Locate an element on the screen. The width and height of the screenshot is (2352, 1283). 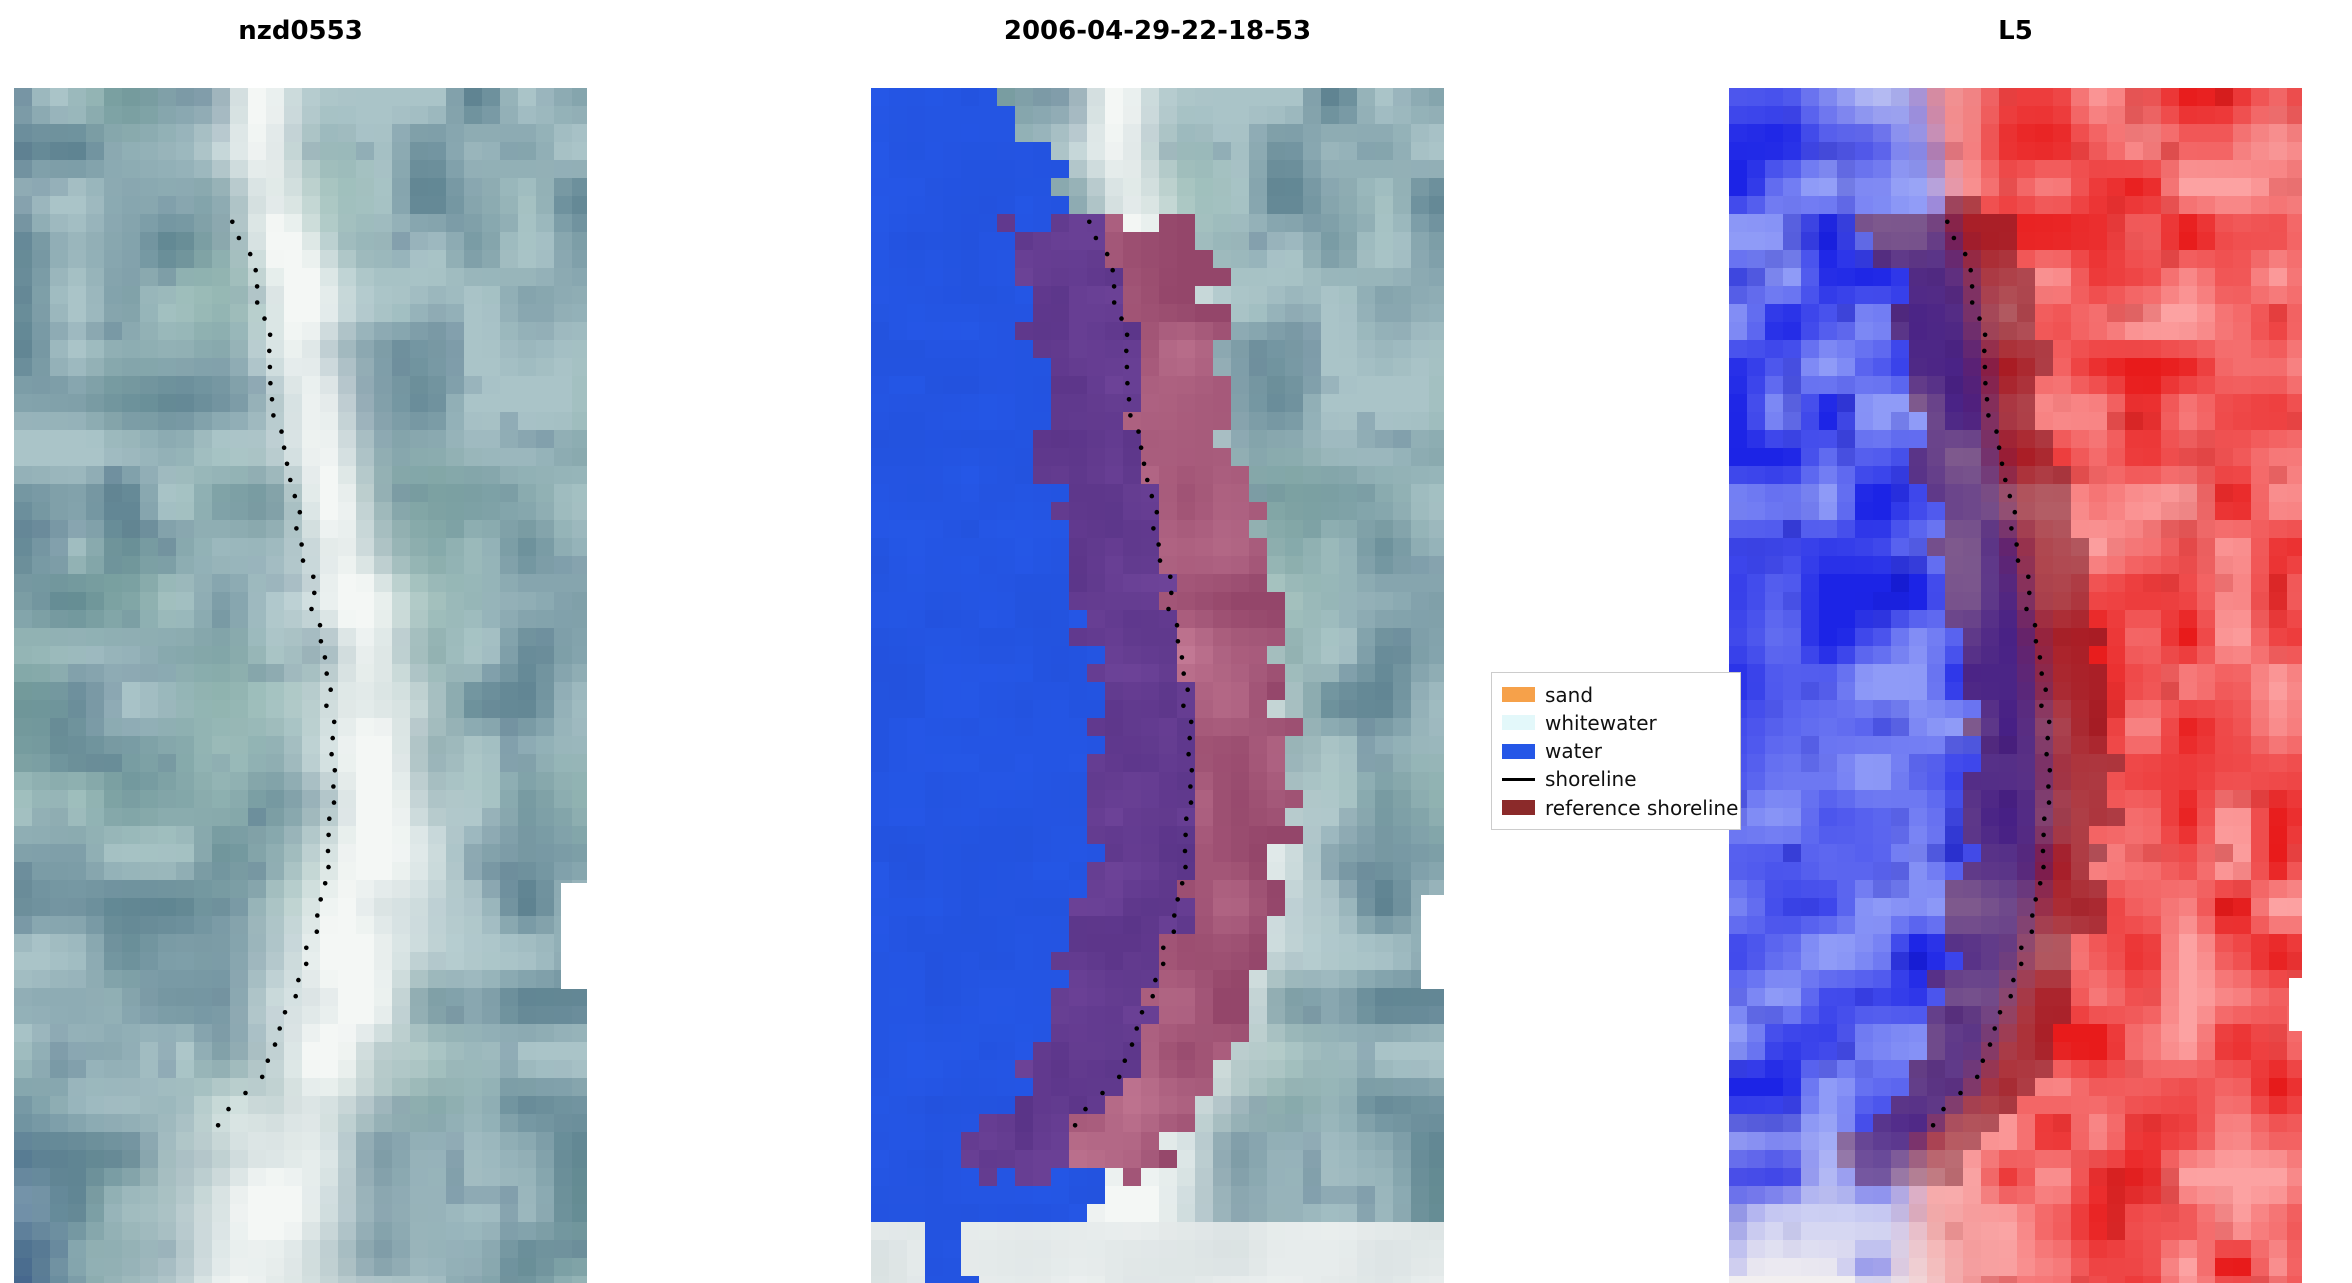
legend-line-shoreline is located at coordinates (1518, 779).